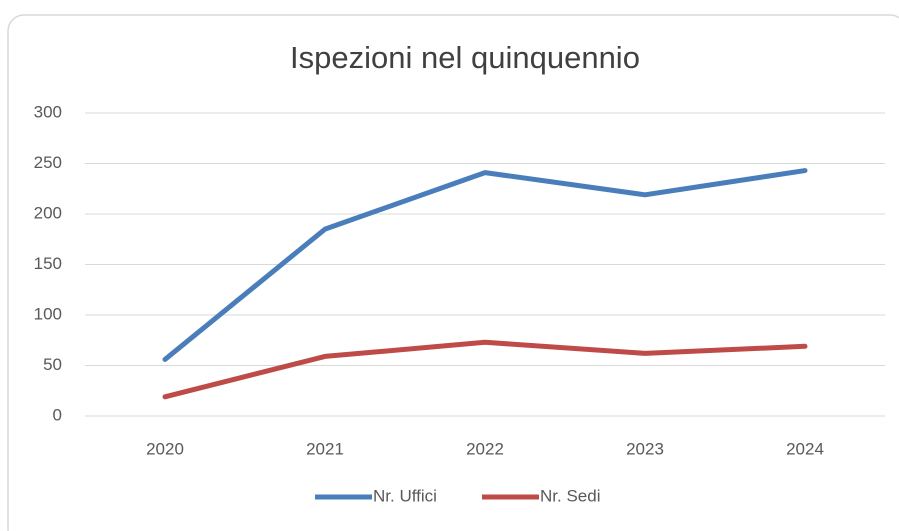 This screenshot has height=531, width=899. I want to click on y-tick-label: 50, so click(52, 364).